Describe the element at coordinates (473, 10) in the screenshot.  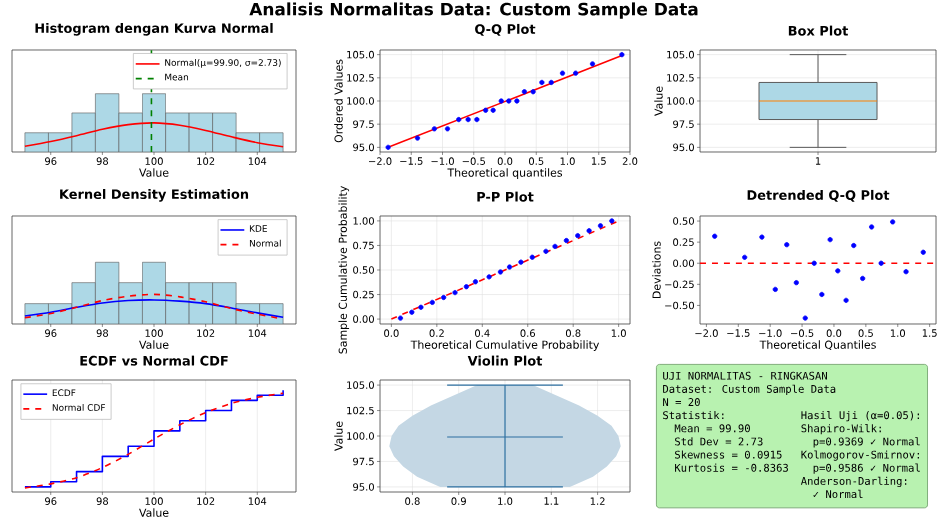
I see `text: Analisis Normalitas Data: Custom Sample Data` at that location.